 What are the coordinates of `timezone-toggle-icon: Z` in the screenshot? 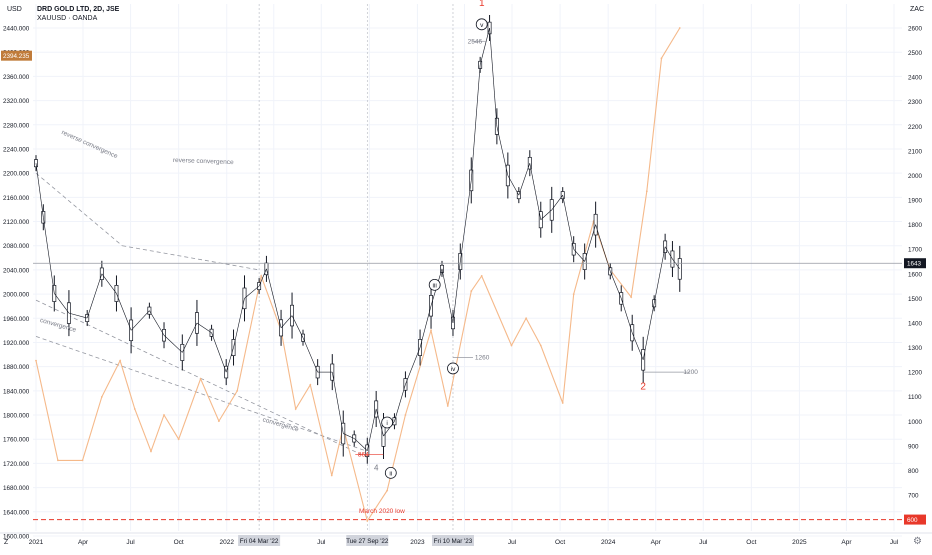 It's located at (6, 542).